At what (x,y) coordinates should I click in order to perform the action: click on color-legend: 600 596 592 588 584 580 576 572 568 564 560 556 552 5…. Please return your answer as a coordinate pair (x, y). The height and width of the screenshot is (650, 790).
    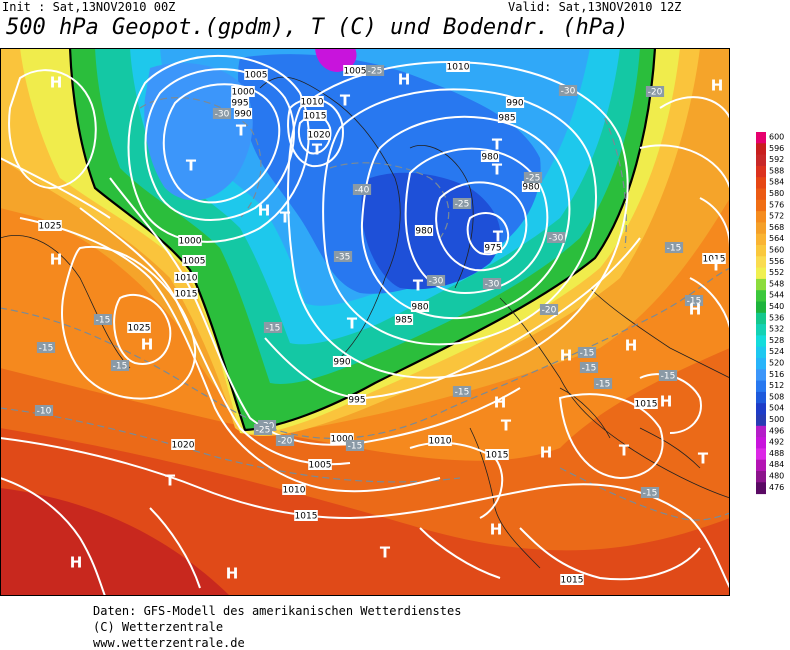
    Looking at the image, I should click on (770, 313).